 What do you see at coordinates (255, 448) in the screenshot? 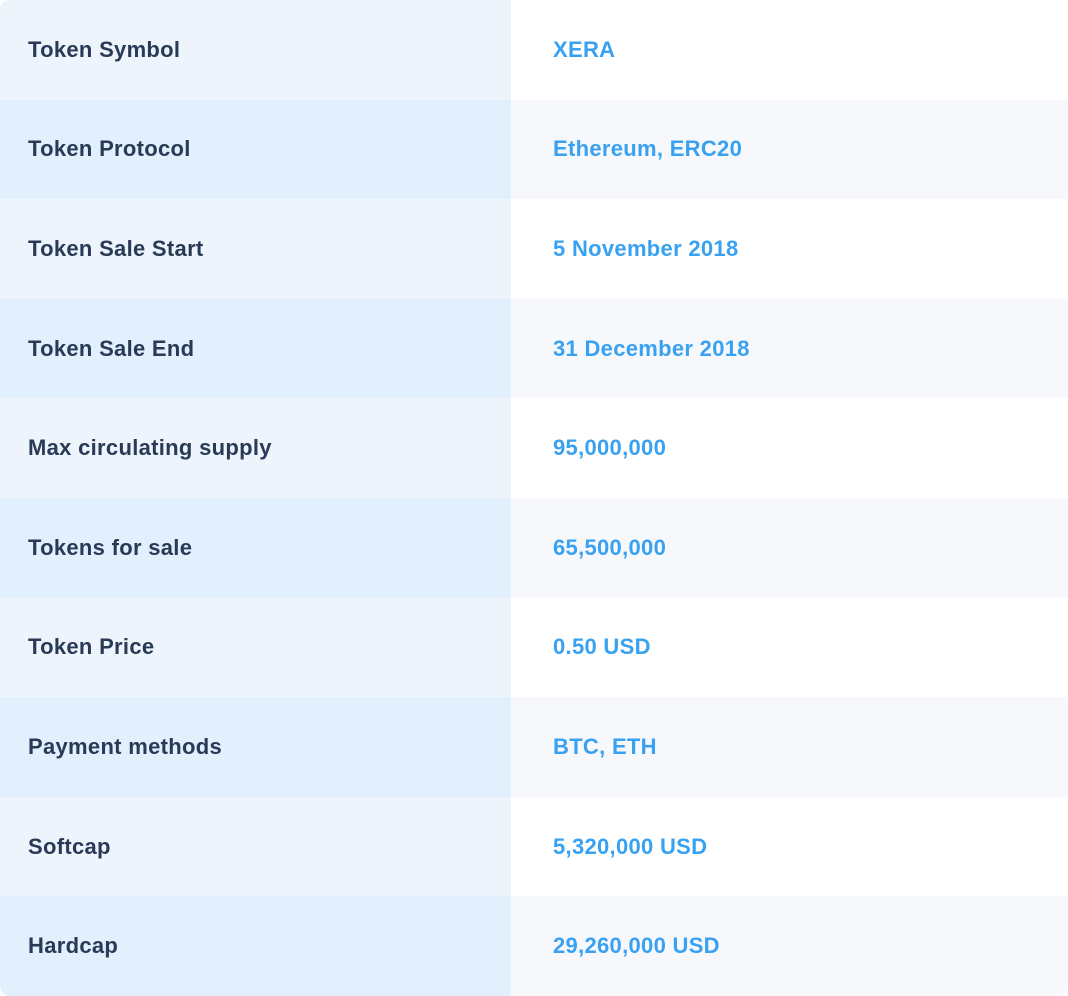
I see `row-label-max-circulating-supply: Max circulating supply` at bounding box center [255, 448].